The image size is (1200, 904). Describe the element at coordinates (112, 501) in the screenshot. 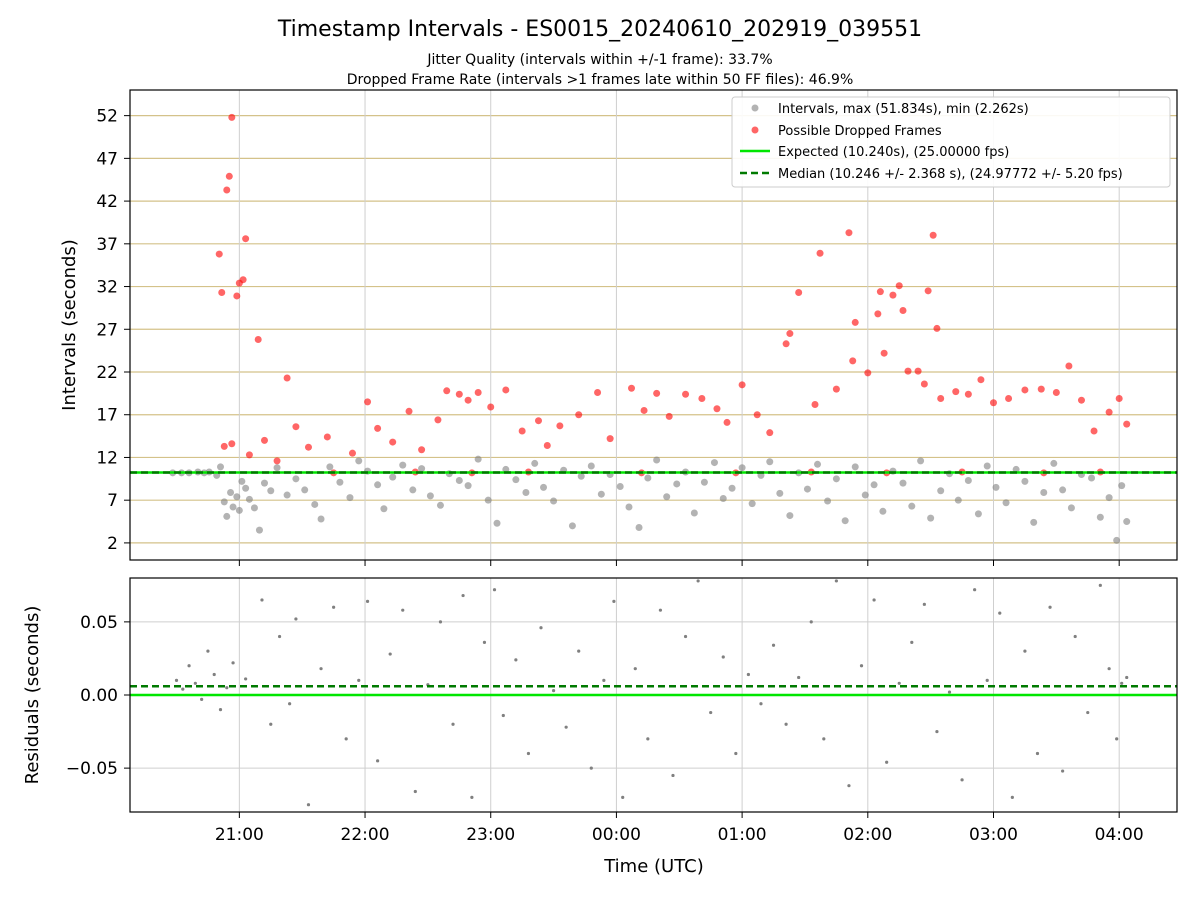

I see `y-tick-label: 7` at that location.